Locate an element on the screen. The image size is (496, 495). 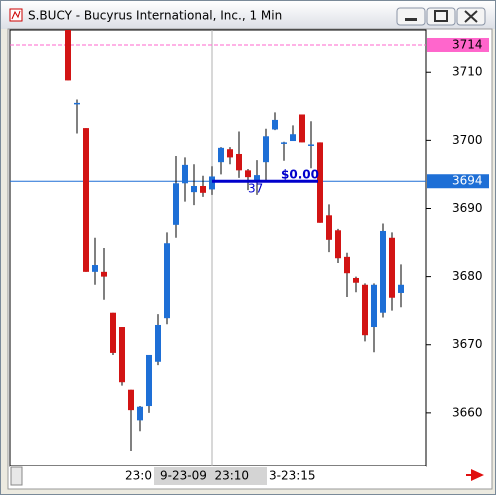
minimize-icon is located at coordinates (411, 19).